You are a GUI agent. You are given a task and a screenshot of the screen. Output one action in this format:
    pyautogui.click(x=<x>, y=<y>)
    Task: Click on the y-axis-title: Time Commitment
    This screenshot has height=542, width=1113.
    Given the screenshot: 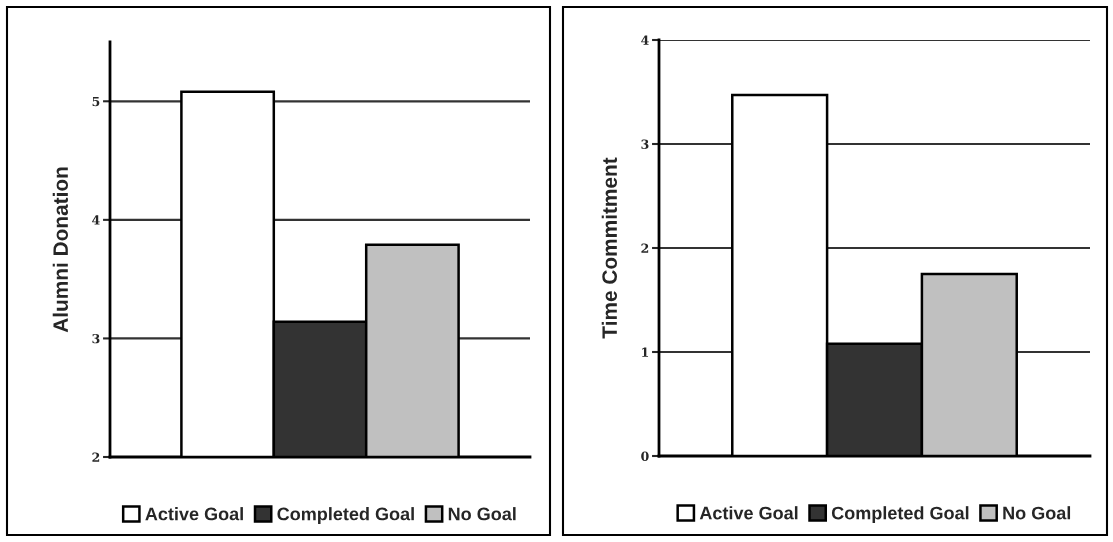 What is the action you would take?
    pyautogui.click(x=609, y=248)
    